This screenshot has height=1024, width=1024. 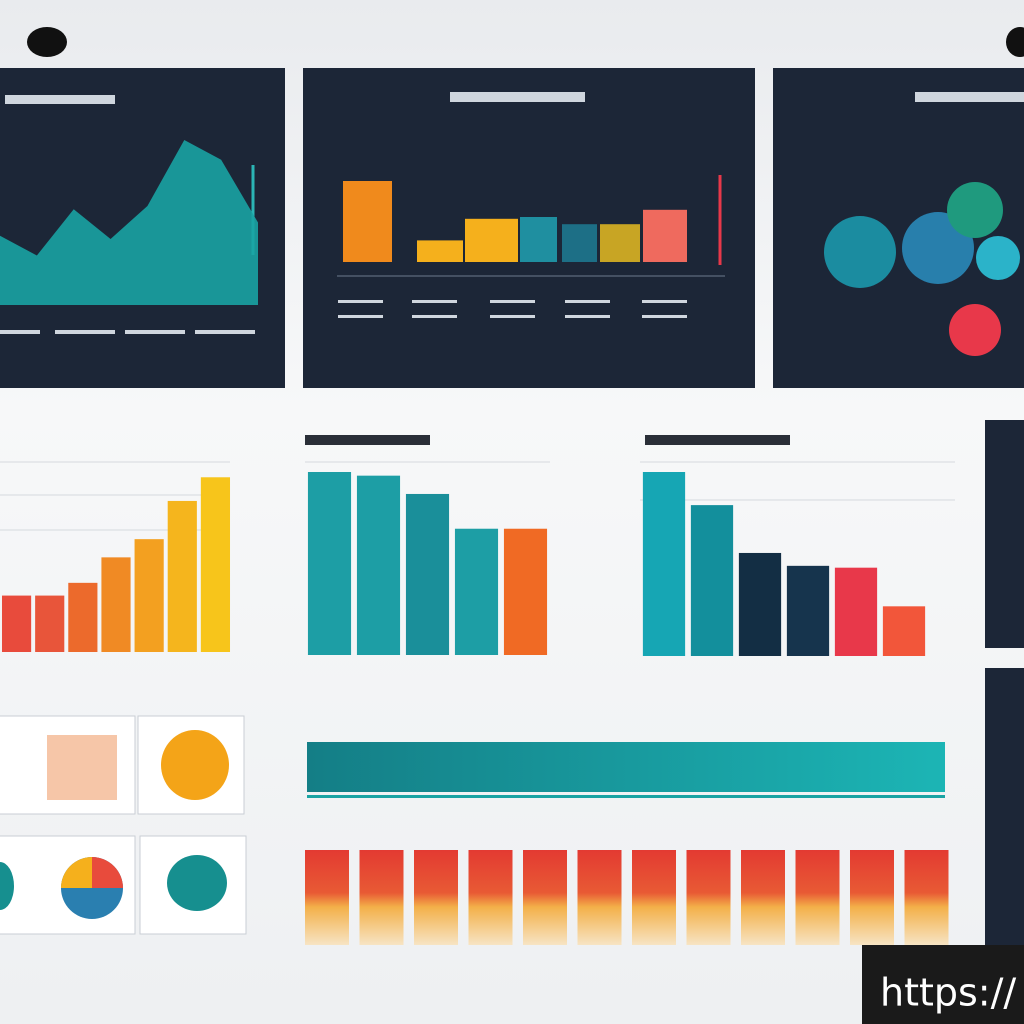 I want to click on watermark-box, so click(x=943, y=984).